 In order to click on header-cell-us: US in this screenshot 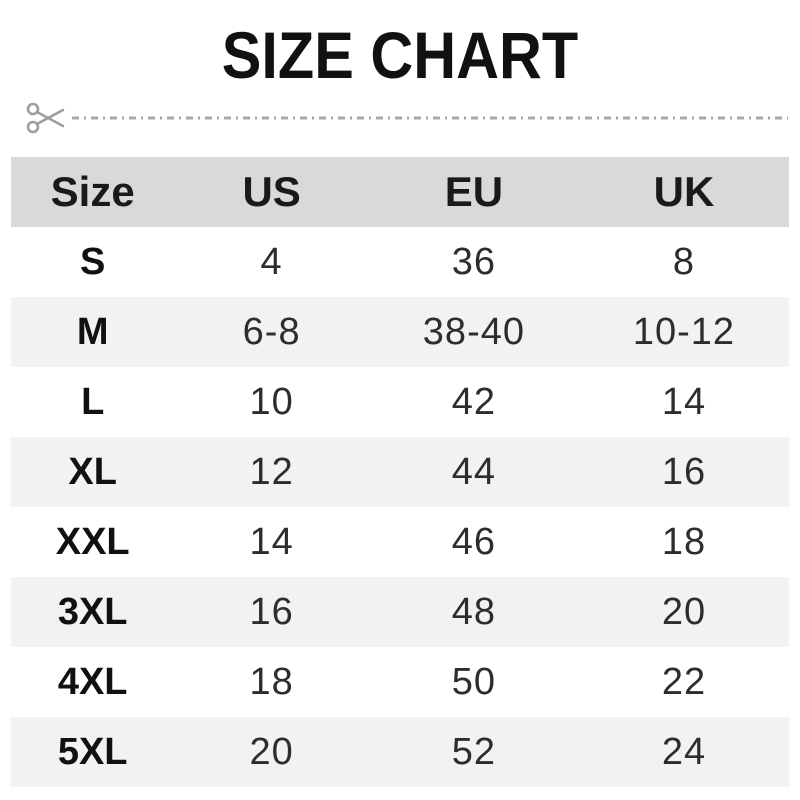, I will do `click(271, 191)`.